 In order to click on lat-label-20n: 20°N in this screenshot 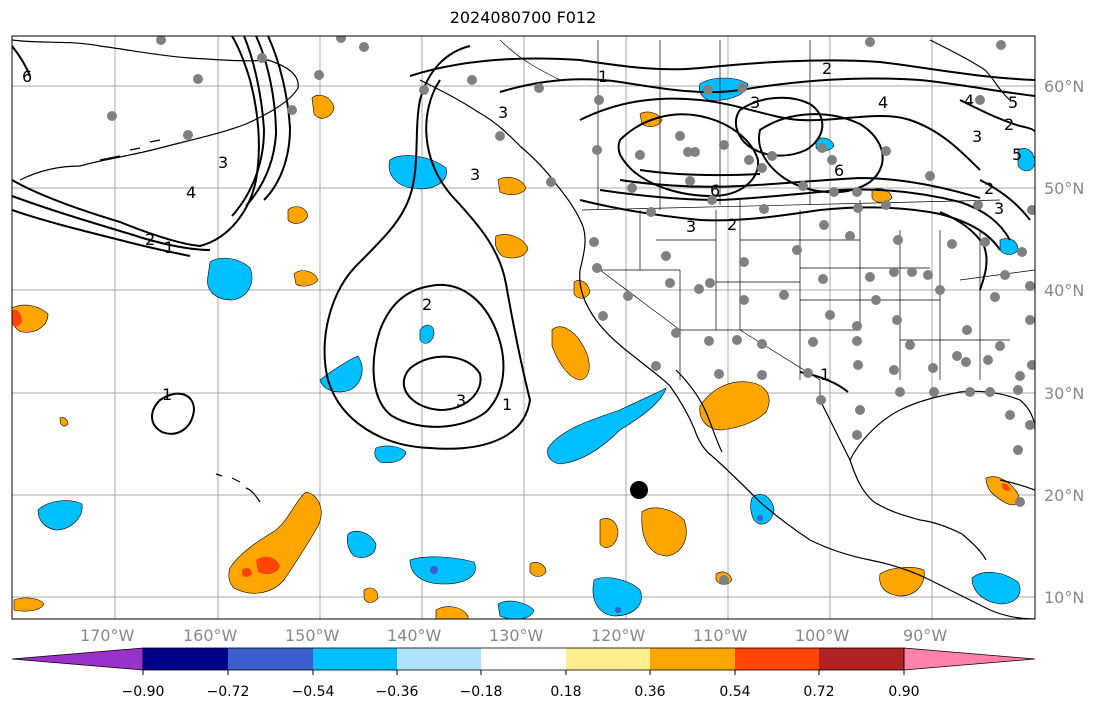, I will do `click(1064, 495)`.